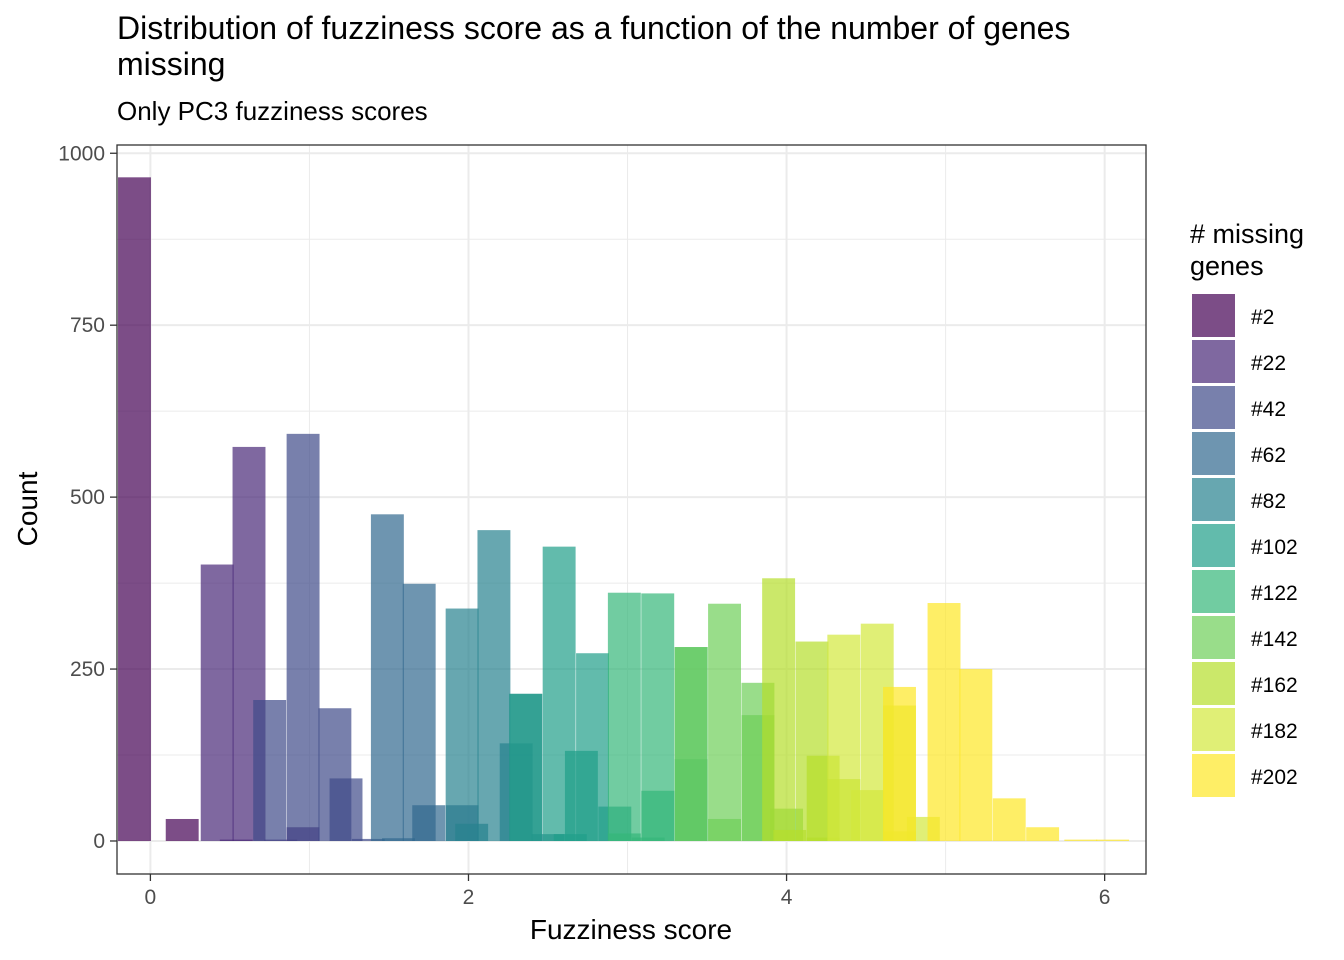 This screenshot has width=1344, height=960. Describe the element at coordinates (1268, 363) in the screenshot. I see `legend-label: #22` at that location.